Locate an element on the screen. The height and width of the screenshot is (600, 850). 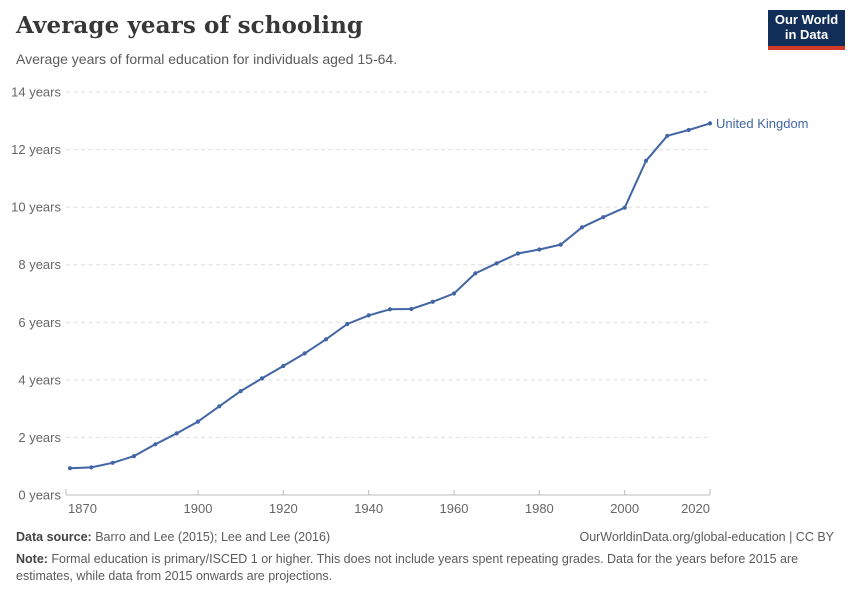
y-tick-label: 8 years is located at coordinates (39, 264).